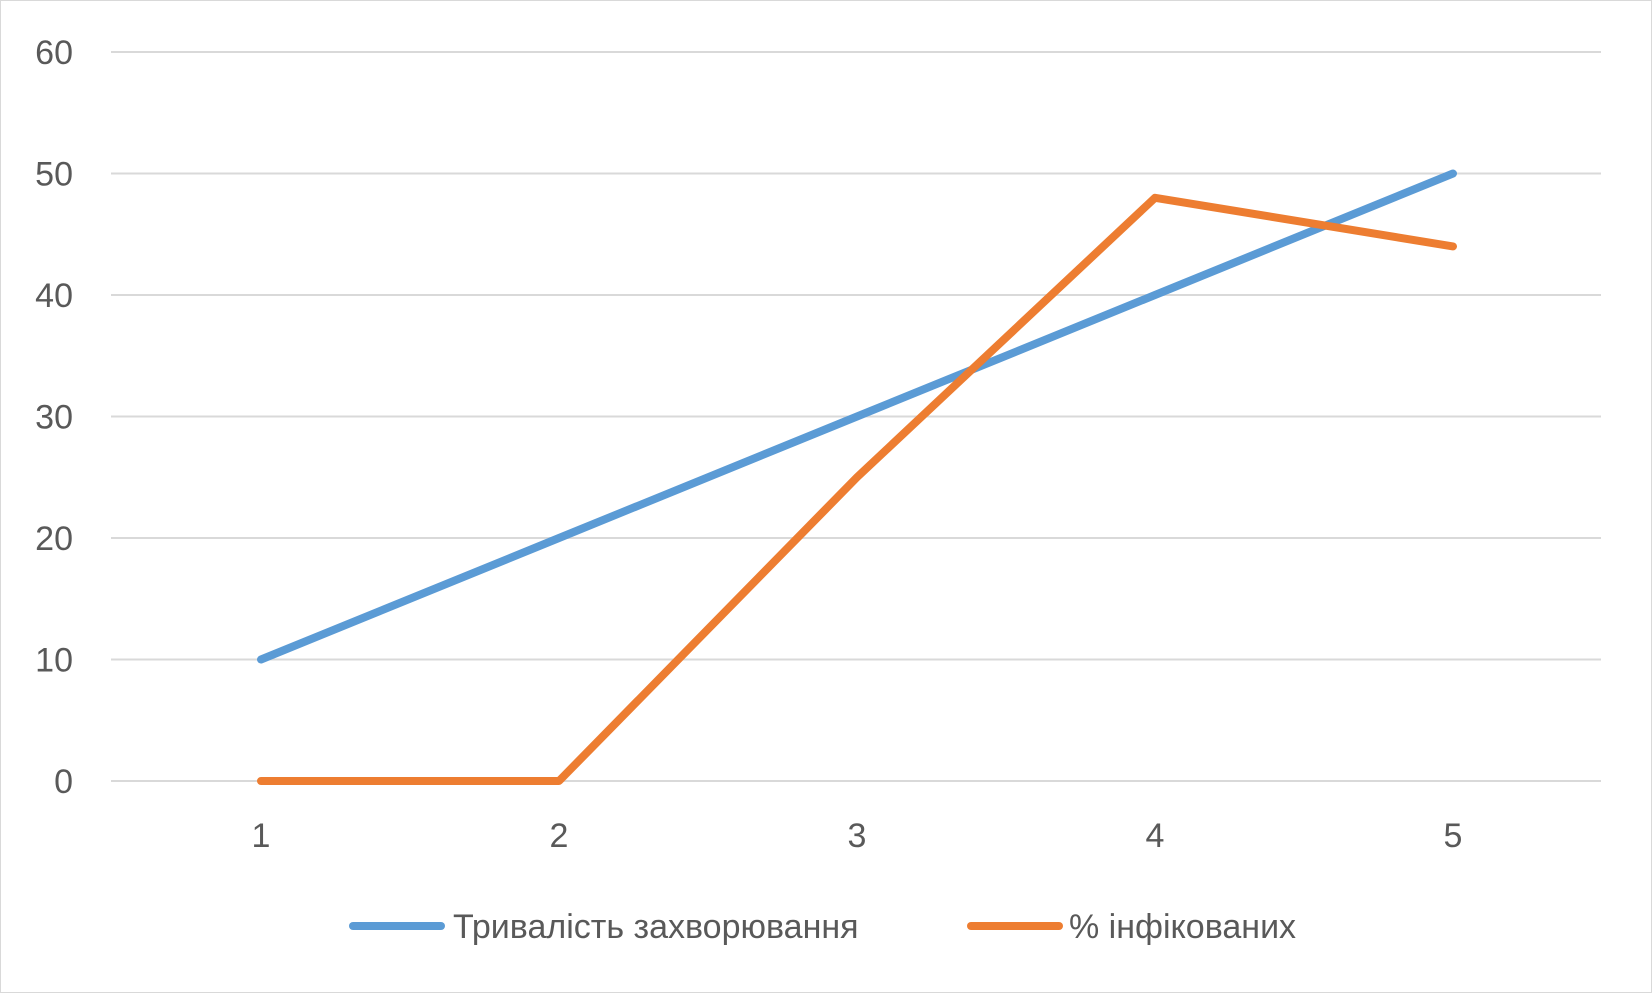 Image resolution: width=1652 pixels, height=994 pixels. Describe the element at coordinates (656, 927) in the screenshot. I see `legend-label-1: Тривалість захворювання` at that location.